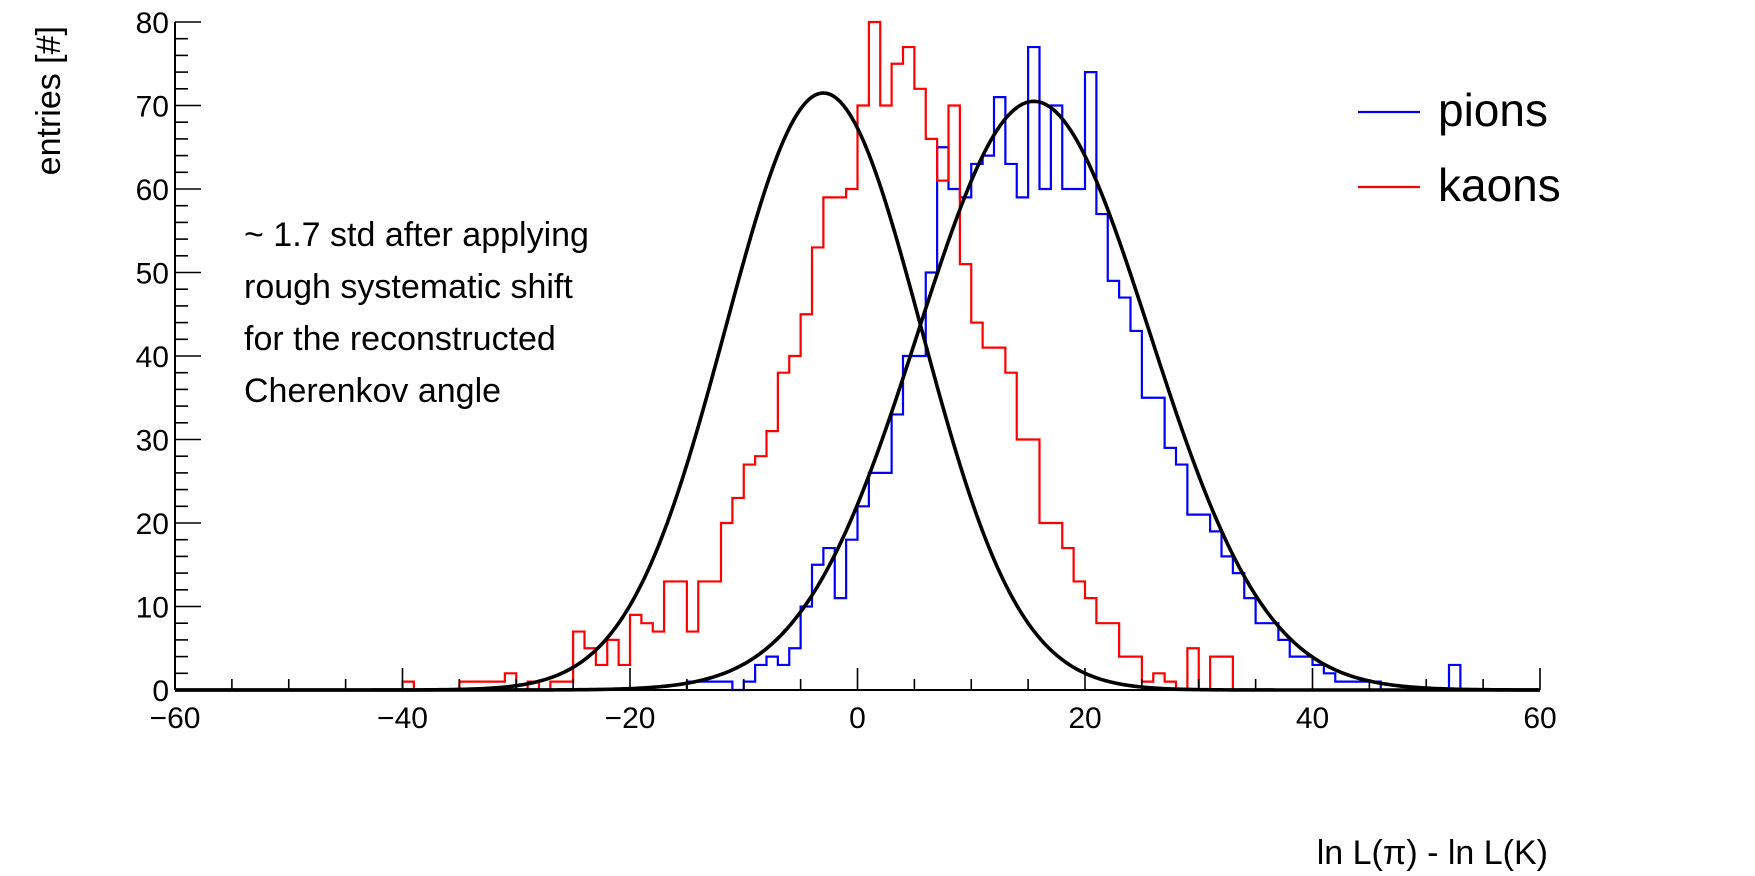  What do you see at coordinates (857, 718) in the screenshot?
I see `x-tick-label: 0` at bounding box center [857, 718].